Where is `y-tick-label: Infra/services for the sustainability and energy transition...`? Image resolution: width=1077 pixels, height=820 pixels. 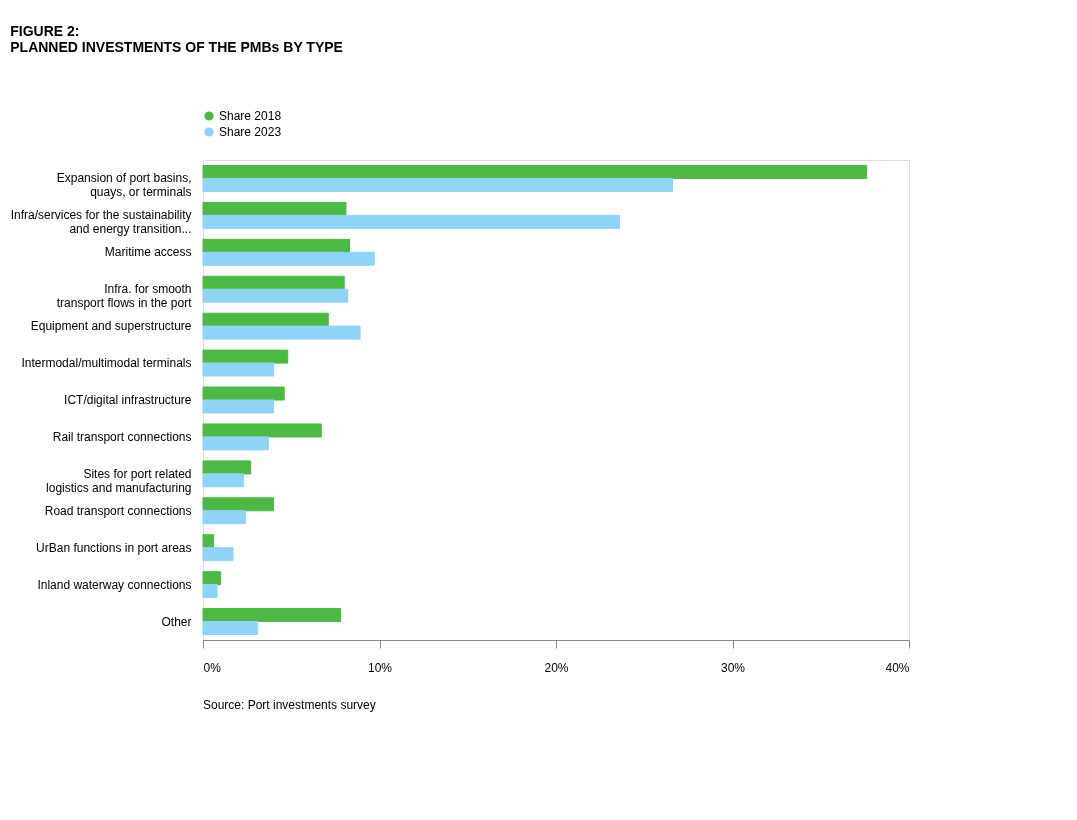 y-tick-label: Infra/services for the sustainability and energy transition... is located at coordinates (101, 222).